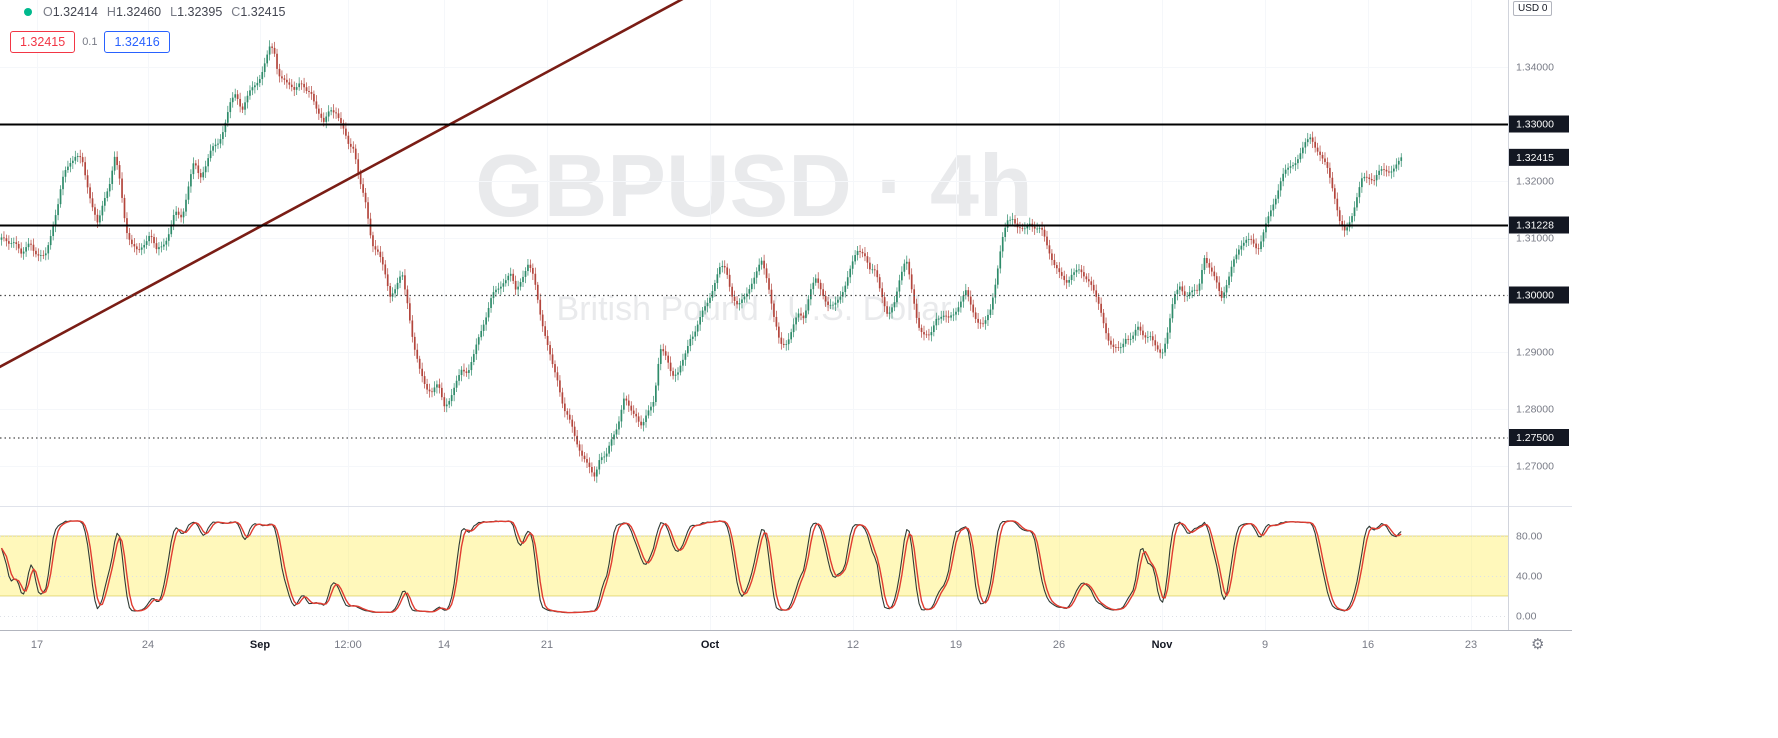 Image resolution: width=1778 pixels, height=738 pixels. I want to click on svg-text: 21, so click(547, 645).